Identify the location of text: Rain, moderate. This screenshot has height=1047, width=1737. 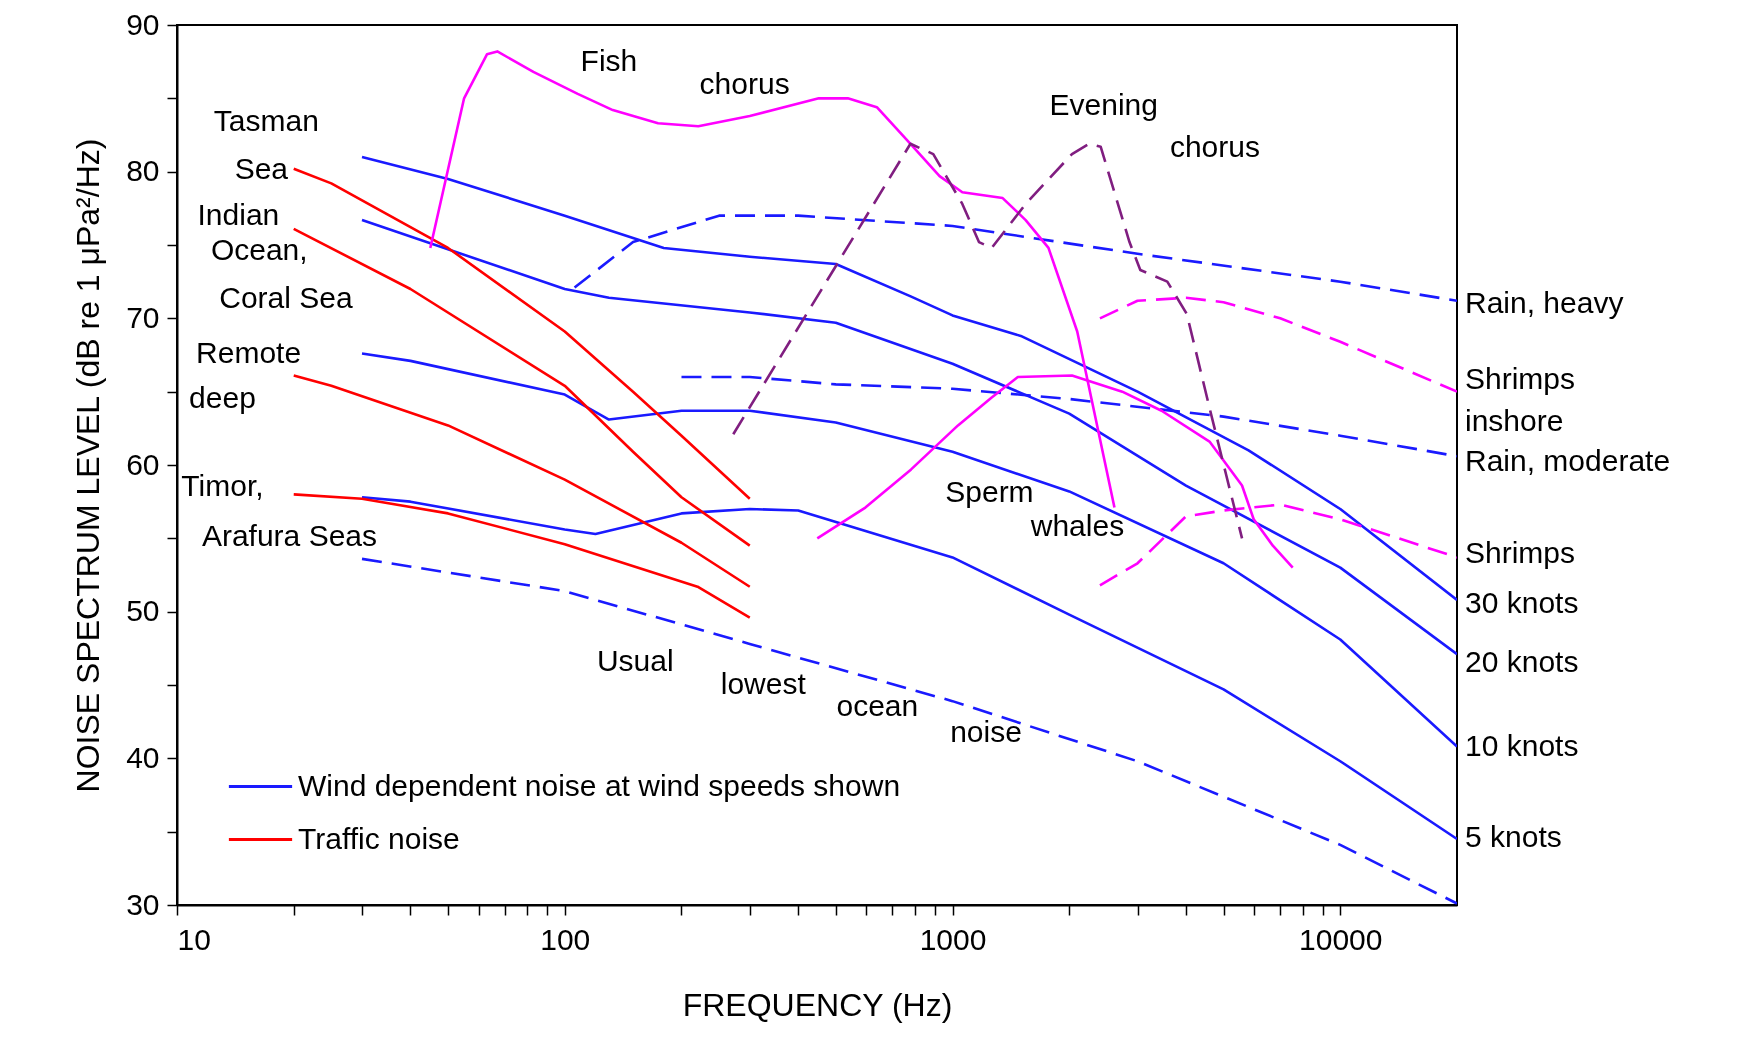
(1568, 461).